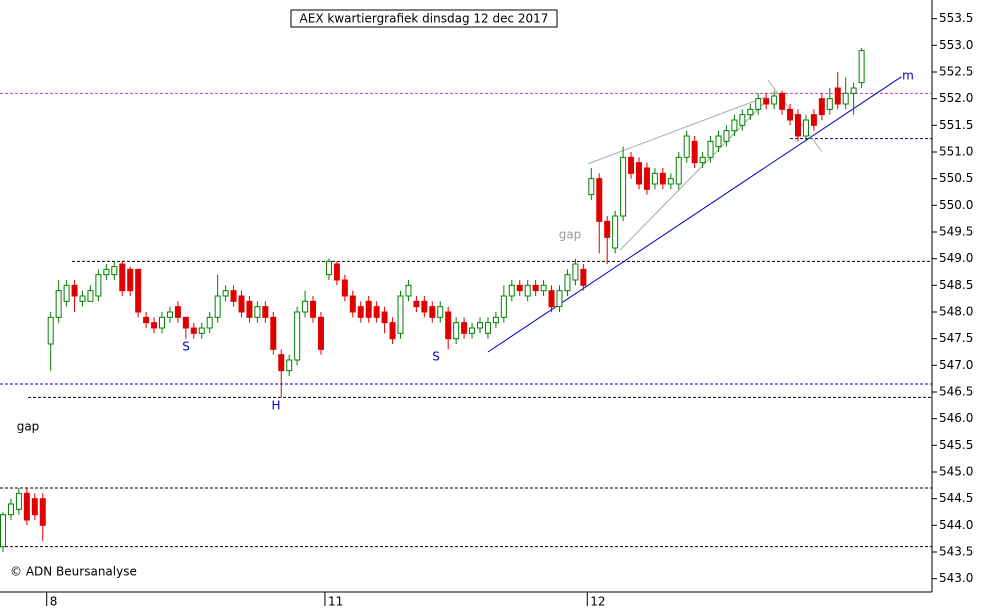  What do you see at coordinates (956, 285) in the screenshot?
I see `y-tick-label: 548.5` at bounding box center [956, 285].